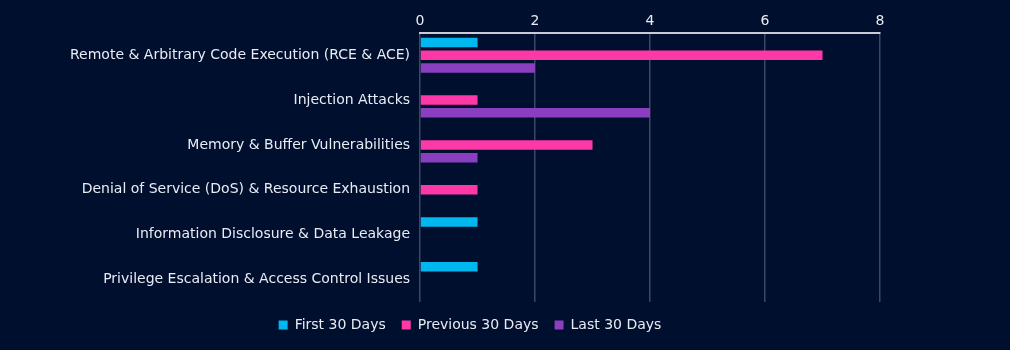 Image resolution: width=1010 pixels, height=350 pixels. Describe the element at coordinates (420, 20) in the screenshot. I see `x-tick-label: 0` at that location.